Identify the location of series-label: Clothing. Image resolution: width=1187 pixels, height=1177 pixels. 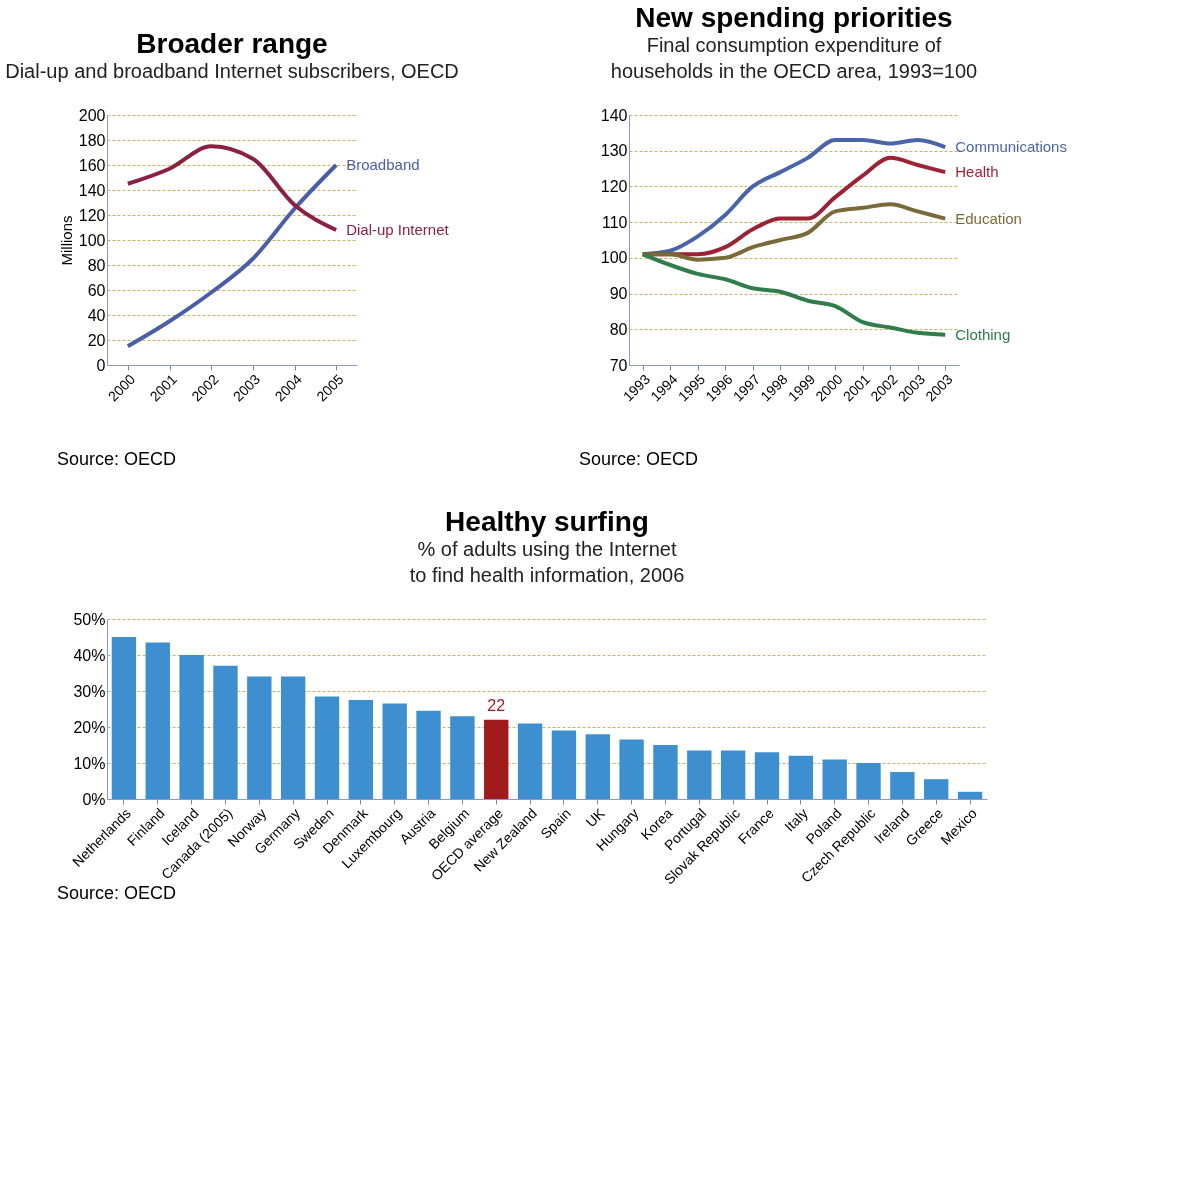
(983, 334).